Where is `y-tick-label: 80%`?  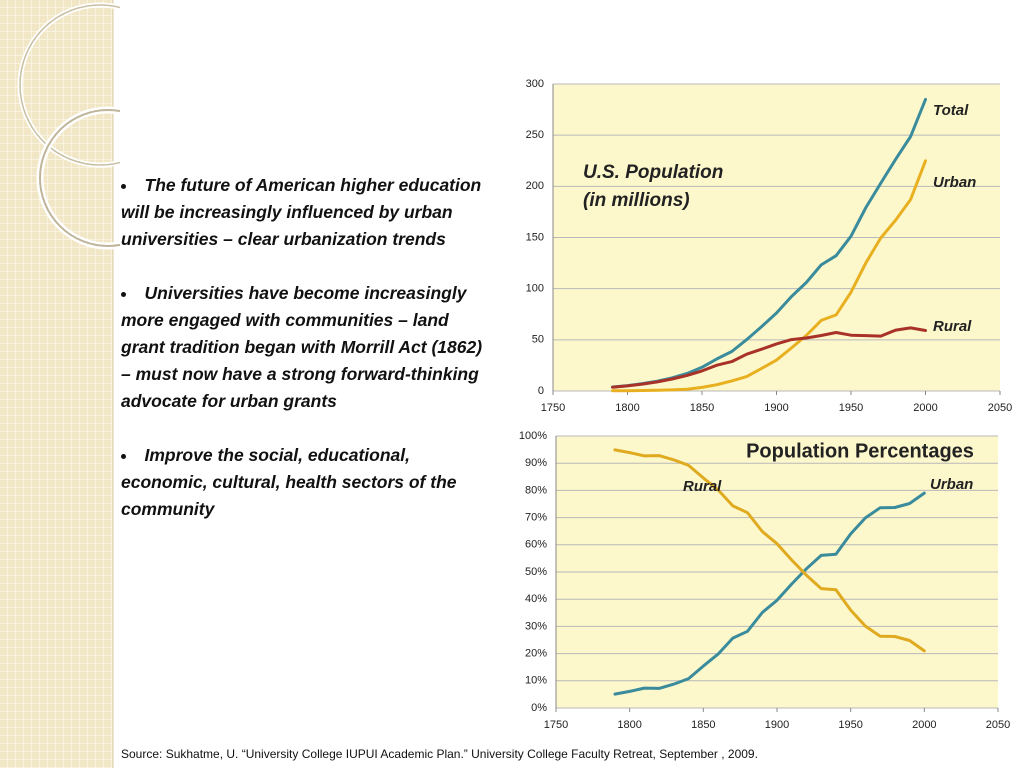 y-tick-label: 80% is located at coordinates (536, 490).